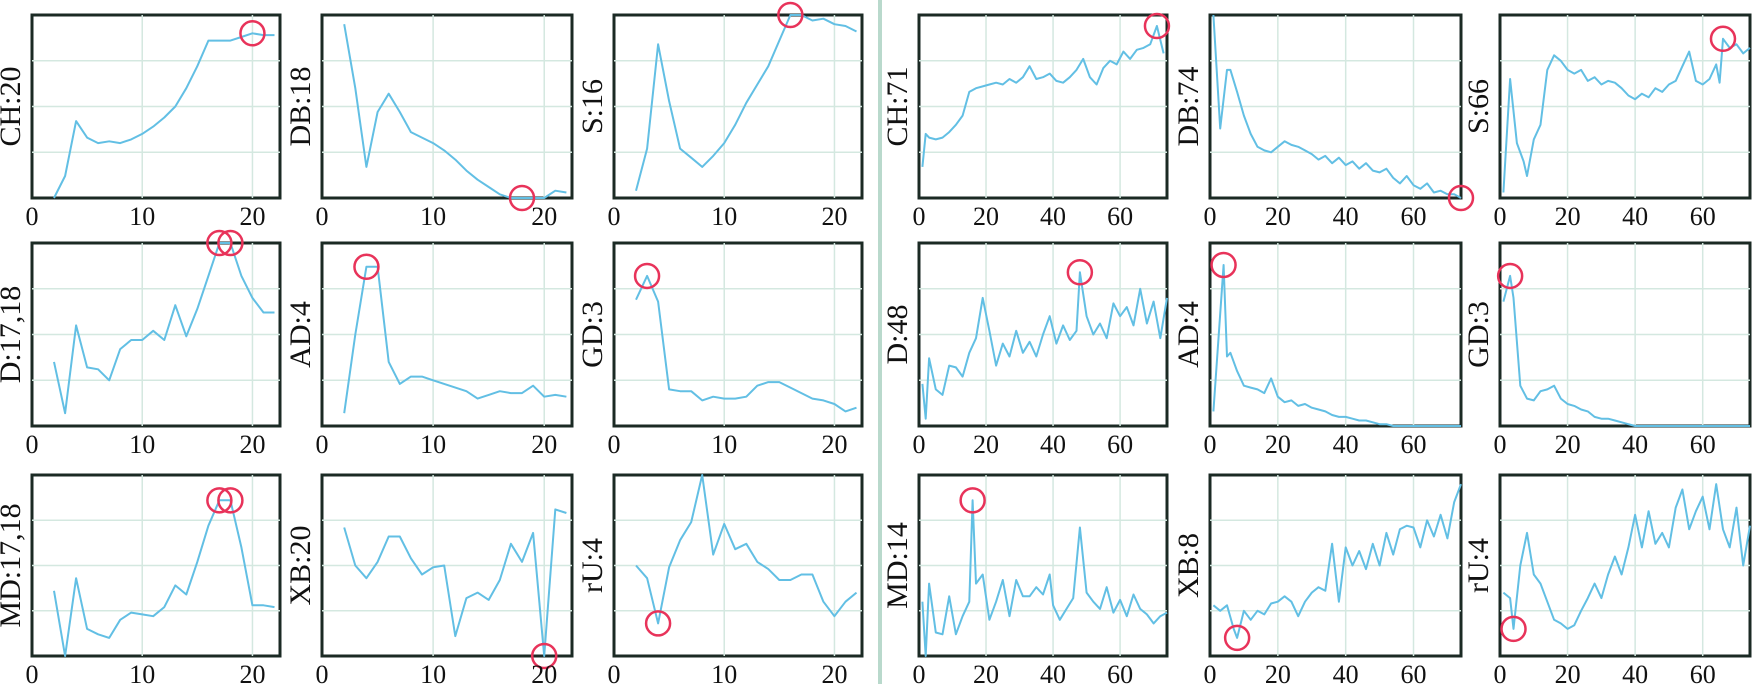 This screenshot has height=684, width=1755. I want to click on panel-s-16-label: S:16, so click(592, 106).